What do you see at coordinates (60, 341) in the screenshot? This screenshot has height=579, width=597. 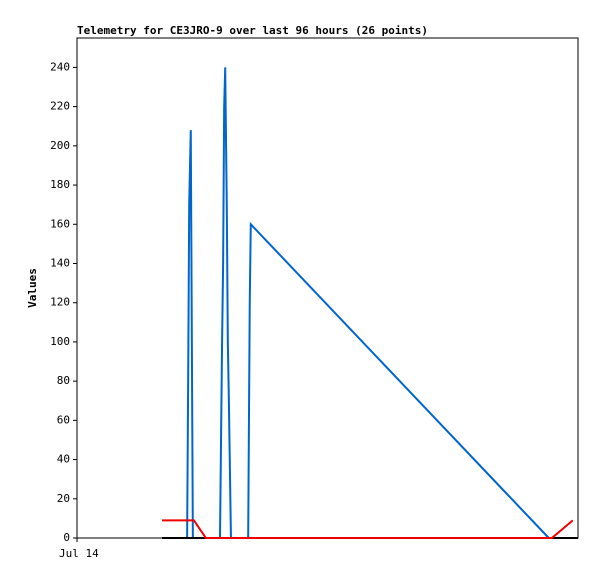 I see `y-tick-label: 100` at bounding box center [60, 341].